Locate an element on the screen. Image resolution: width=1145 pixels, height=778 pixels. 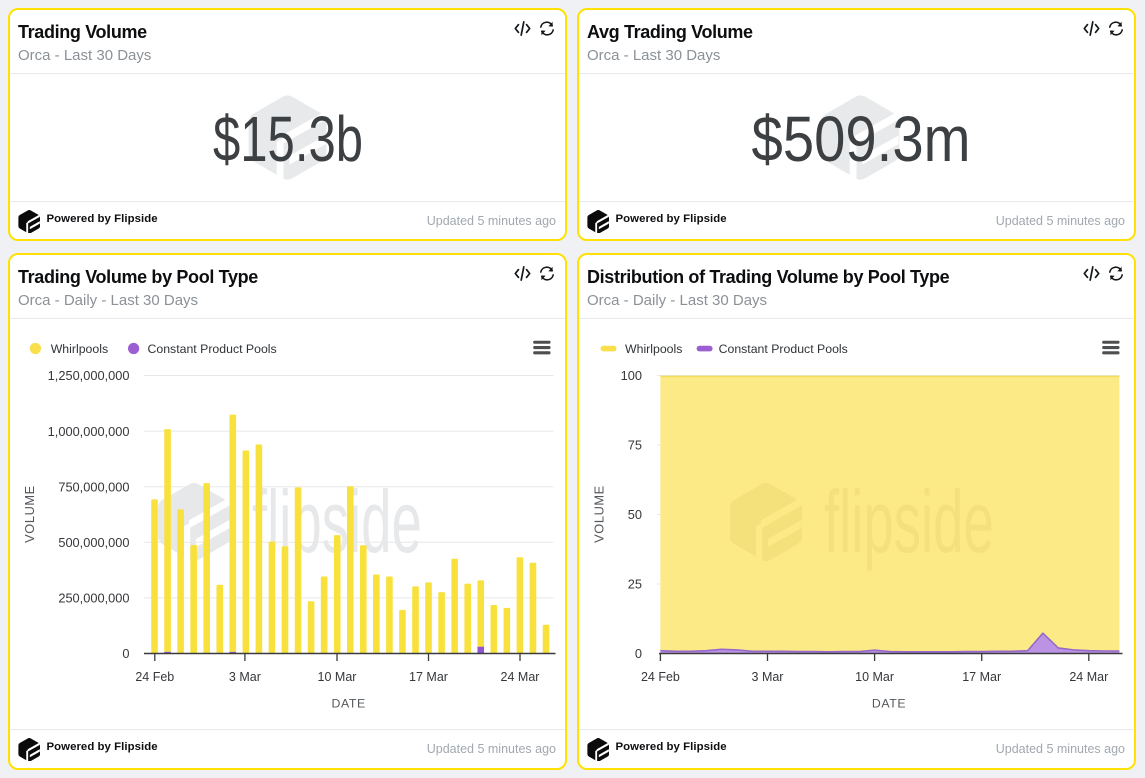
svg-text: 500,000,000 is located at coordinates (93, 542).